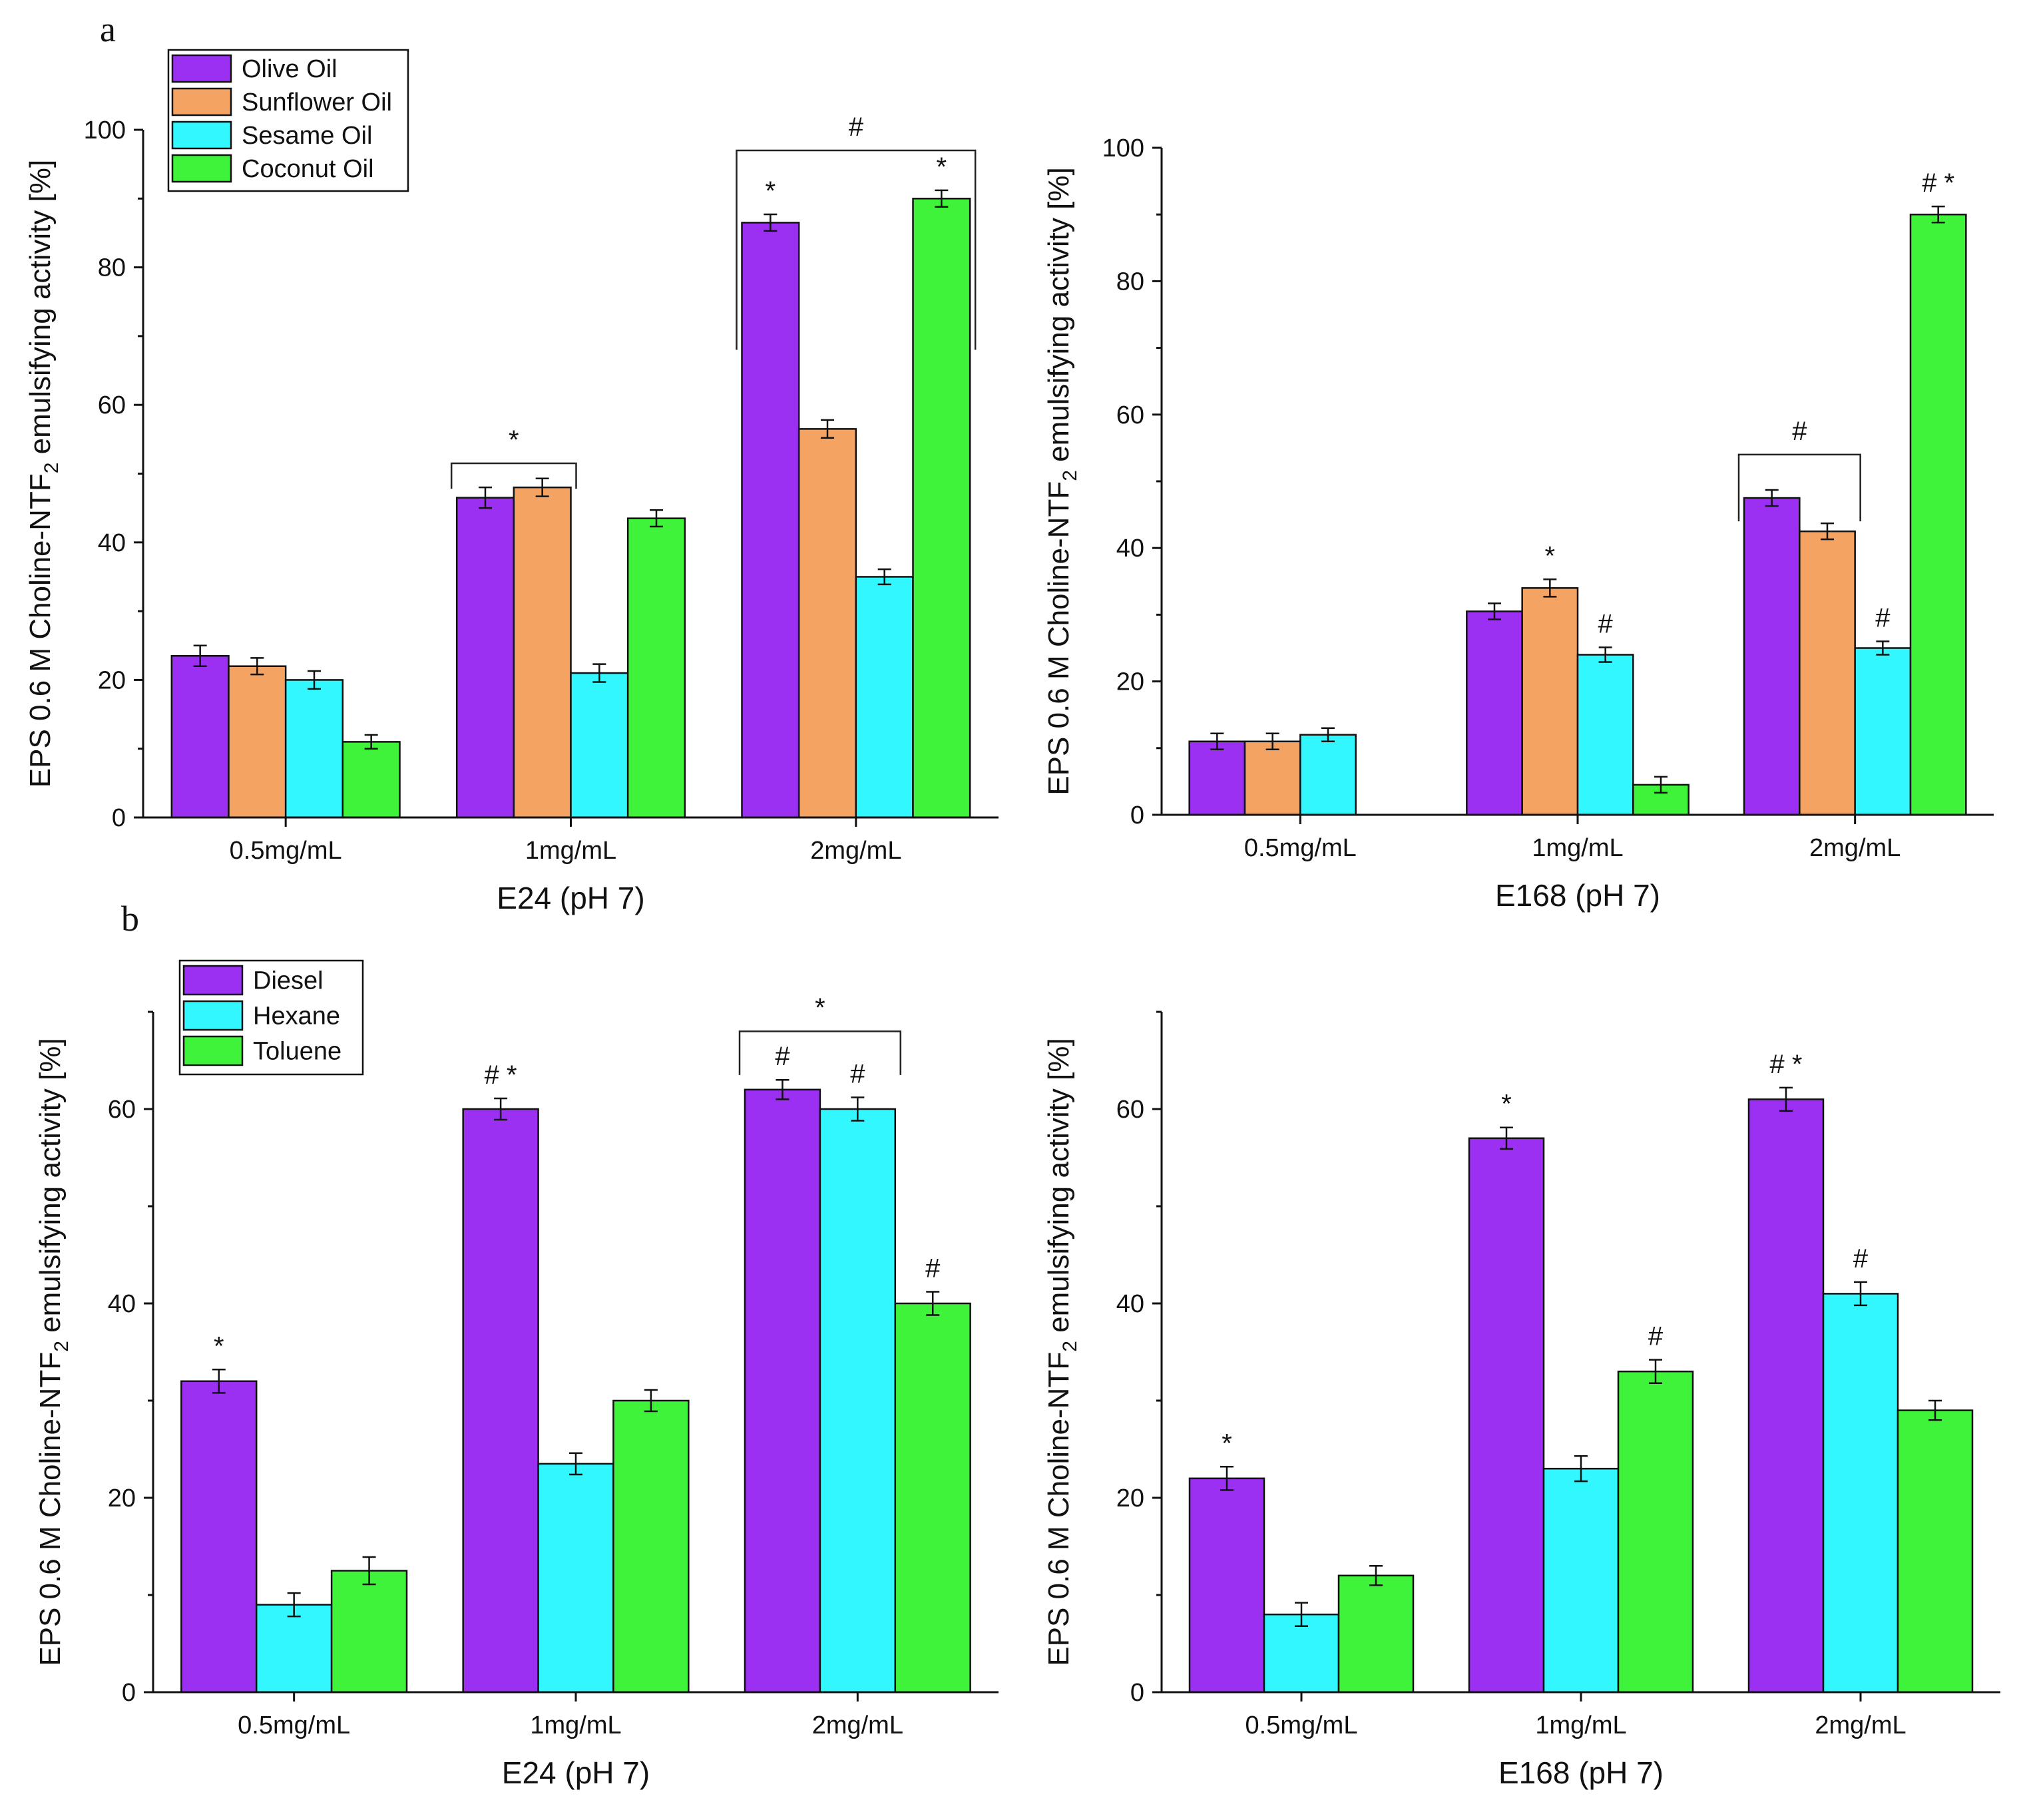 The width and height of the screenshot is (2023, 1820). What do you see at coordinates (289, 69) in the screenshot?
I see `legend-label: Olive Oil` at bounding box center [289, 69].